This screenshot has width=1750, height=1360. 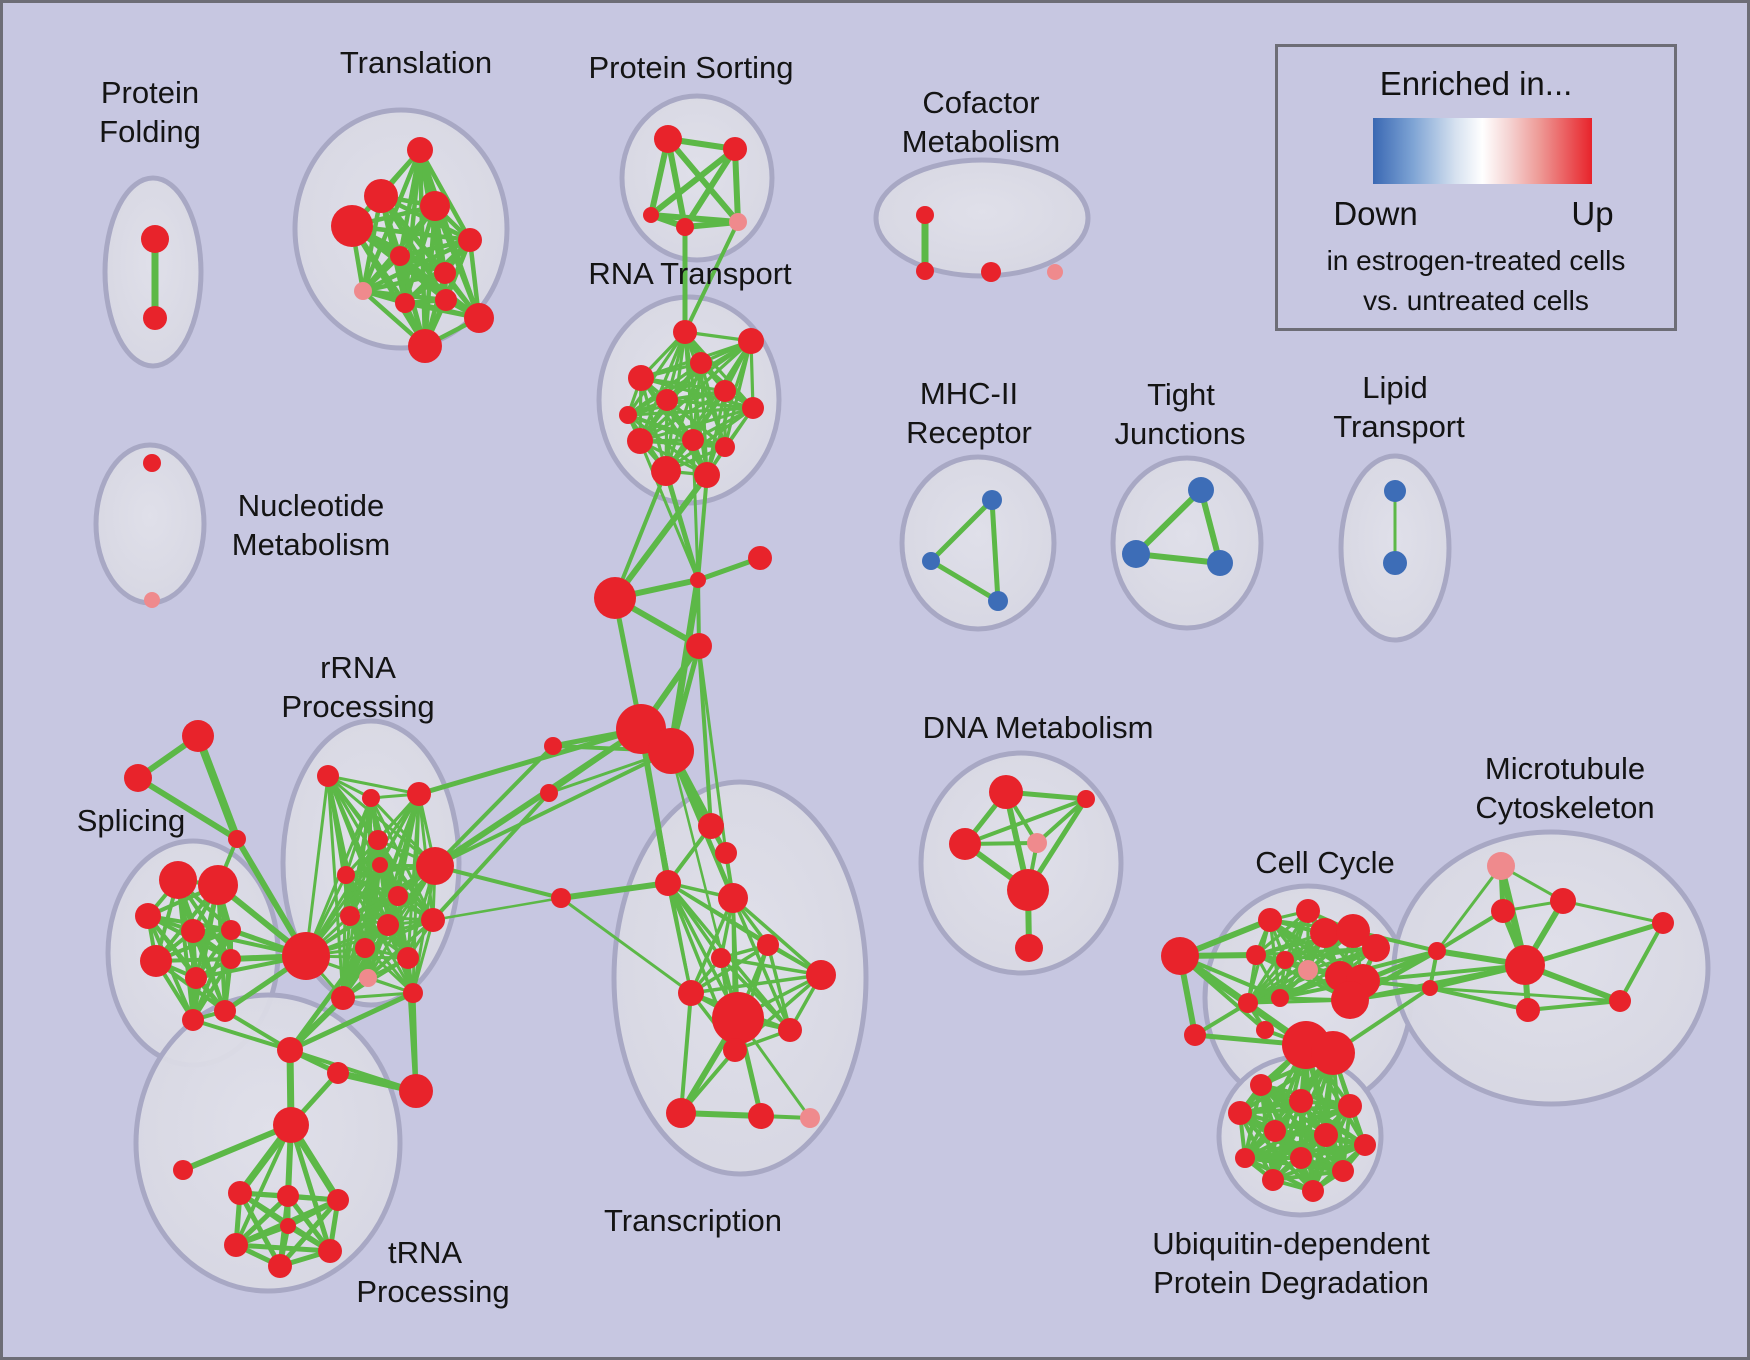 I want to click on node-tn5, so click(x=768, y=945).